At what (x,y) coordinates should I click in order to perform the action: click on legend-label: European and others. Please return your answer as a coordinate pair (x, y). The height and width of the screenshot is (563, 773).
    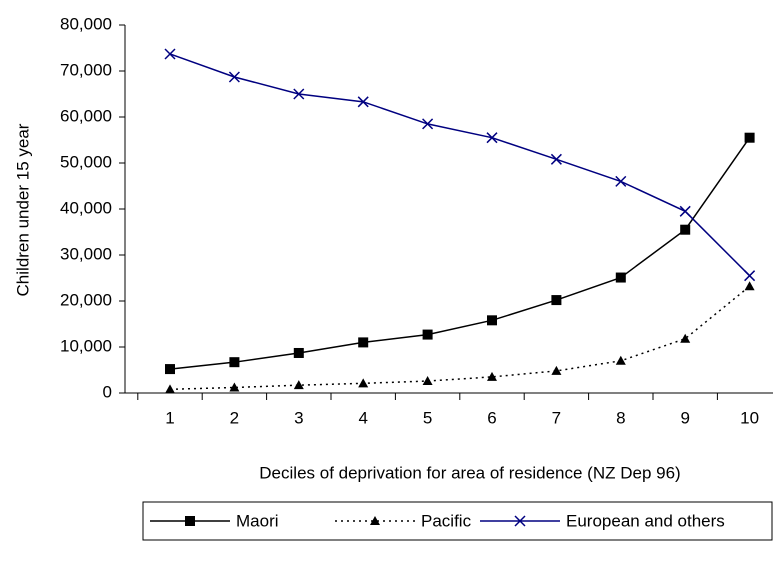
    Looking at the image, I should click on (645, 520).